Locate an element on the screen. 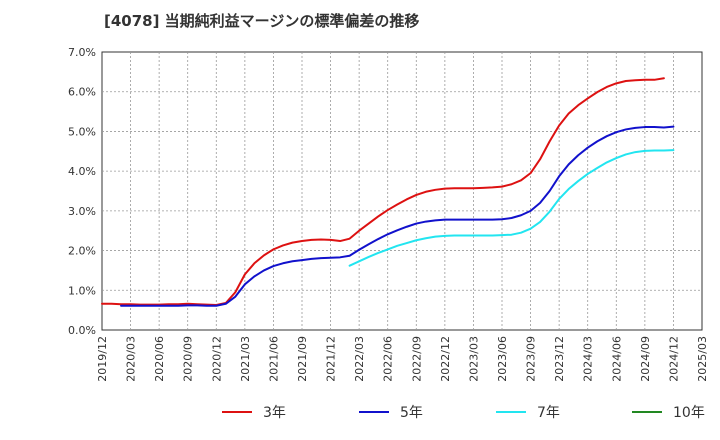 The width and height of the screenshot is (720, 440). x-tick-label: 2022/12 is located at coordinates (445, 359).